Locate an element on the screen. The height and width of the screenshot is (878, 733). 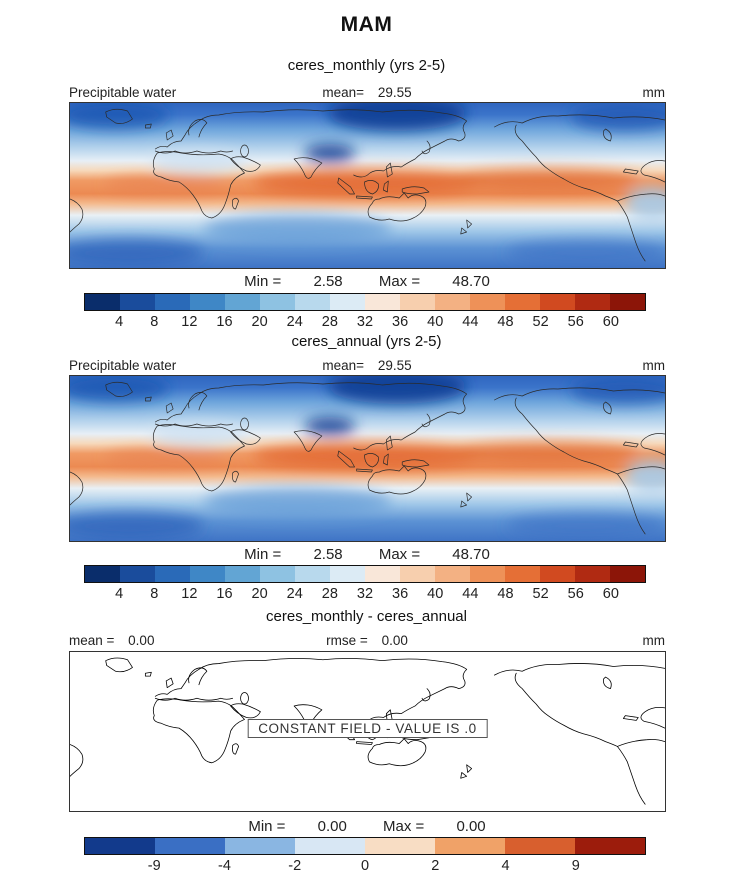
colorbar-tick-label: 12 is located at coordinates (189, 594).